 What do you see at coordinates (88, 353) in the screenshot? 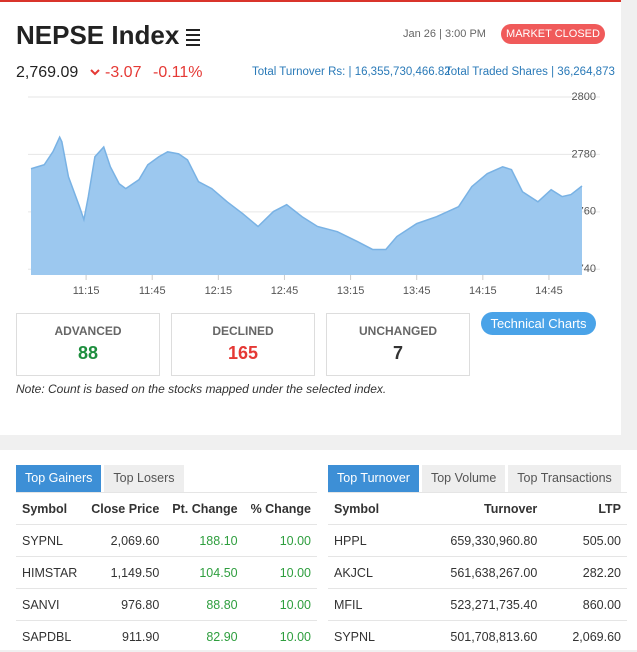
I see `breadth-value: 88` at bounding box center [88, 353].